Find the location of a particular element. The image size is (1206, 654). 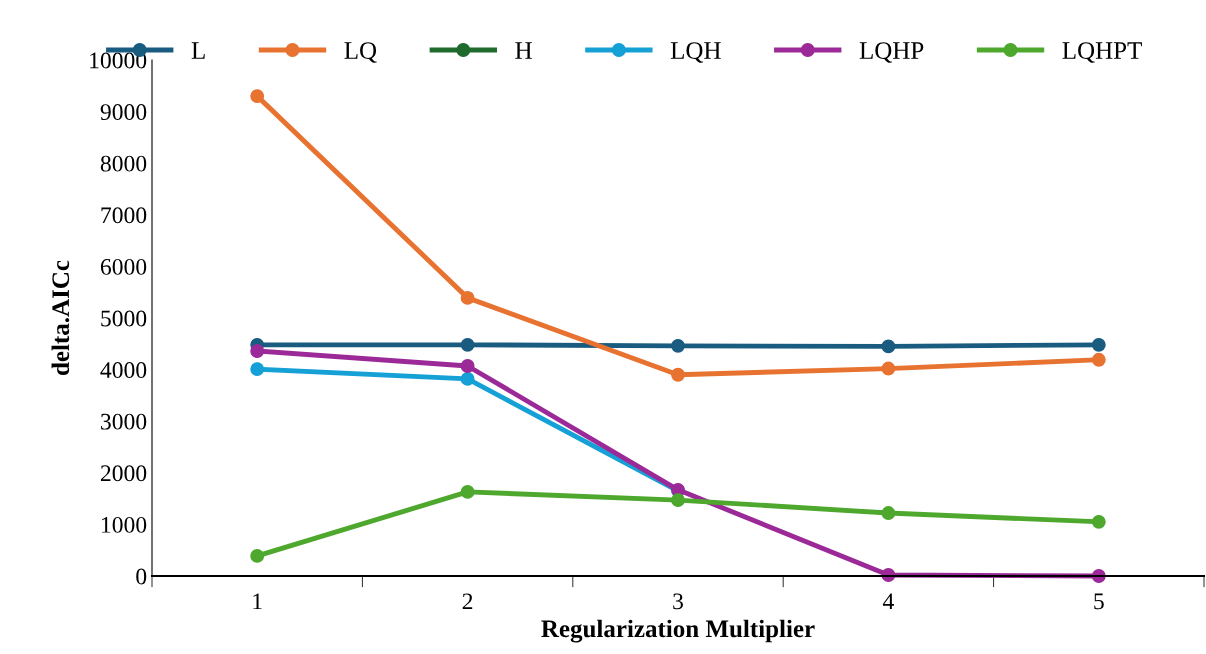

y-tick-label: 4000 is located at coordinates (123, 370).